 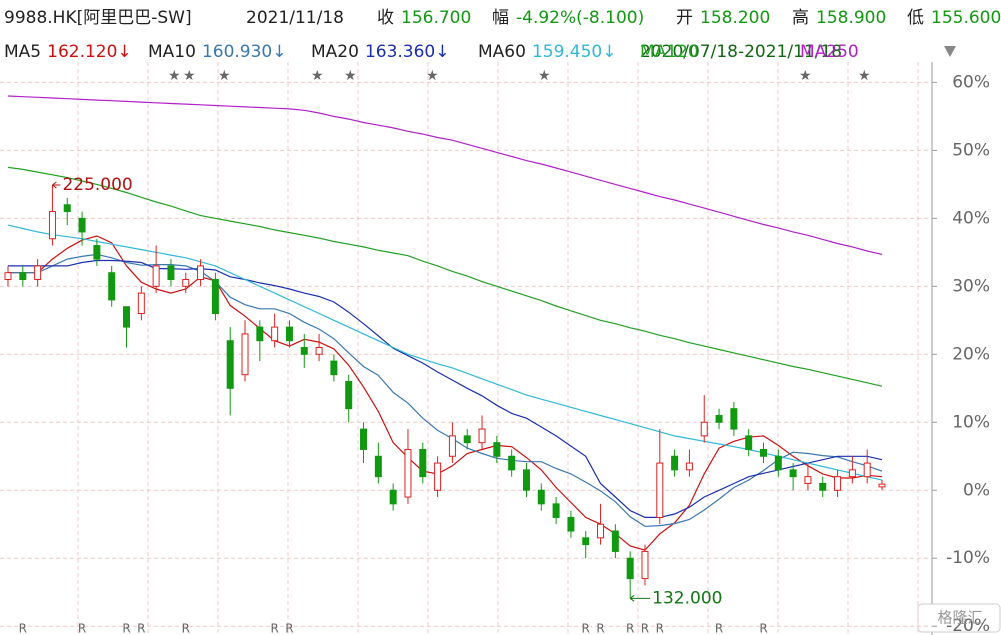 I want to click on low-label: 低, so click(x=915, y=18).